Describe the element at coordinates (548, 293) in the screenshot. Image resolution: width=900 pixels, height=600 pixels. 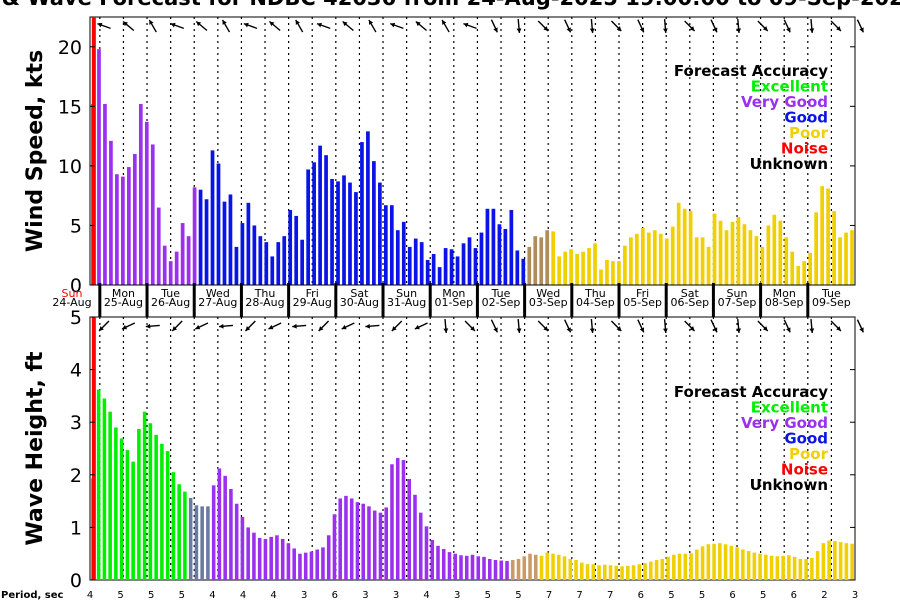
I see `day-name: Wed` at that location.